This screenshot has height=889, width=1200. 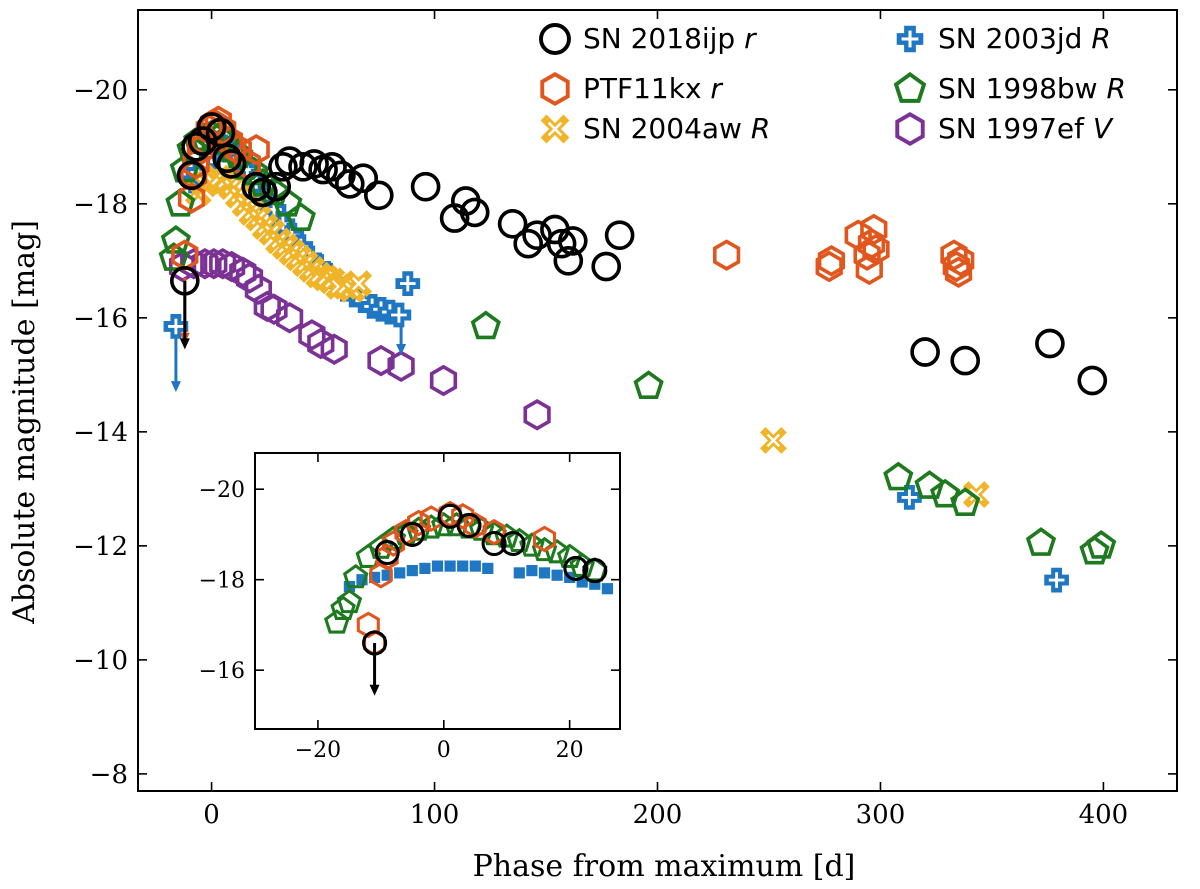 I want to click on legend-band: R, so click(x=1100, y=38).